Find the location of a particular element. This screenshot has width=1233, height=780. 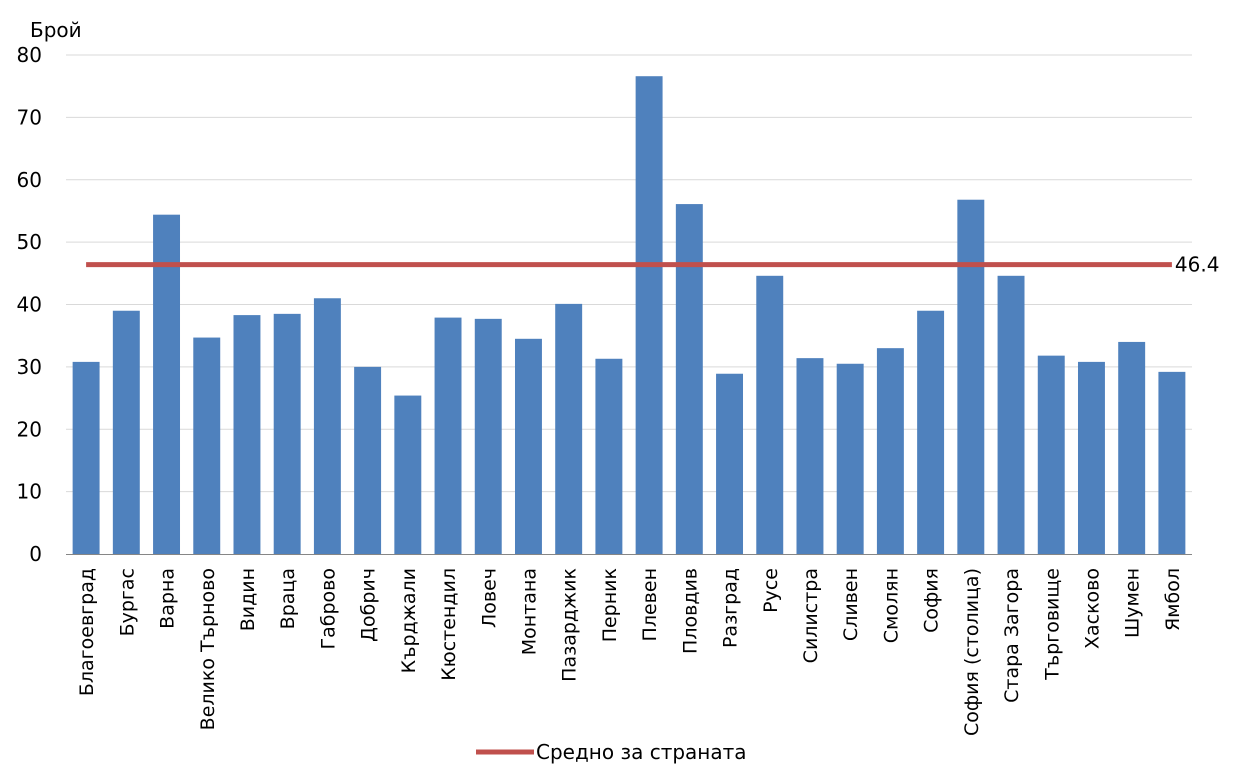

x-tick-label: Кюстендил is located at coordinates (449, 624).